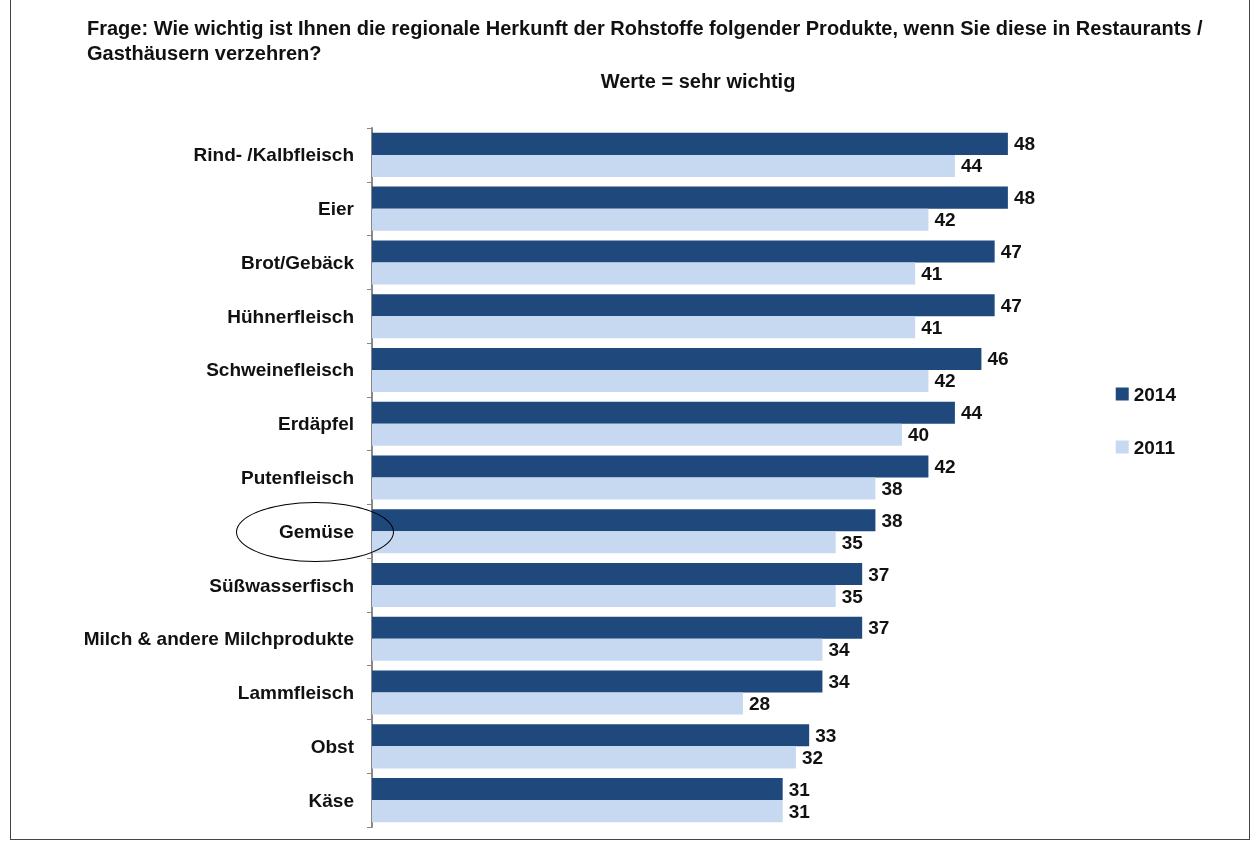  Describe the element at coordinates (281, 585) in the screenshot. I see `y-tick-label: Süßwasserfisch` at that location.